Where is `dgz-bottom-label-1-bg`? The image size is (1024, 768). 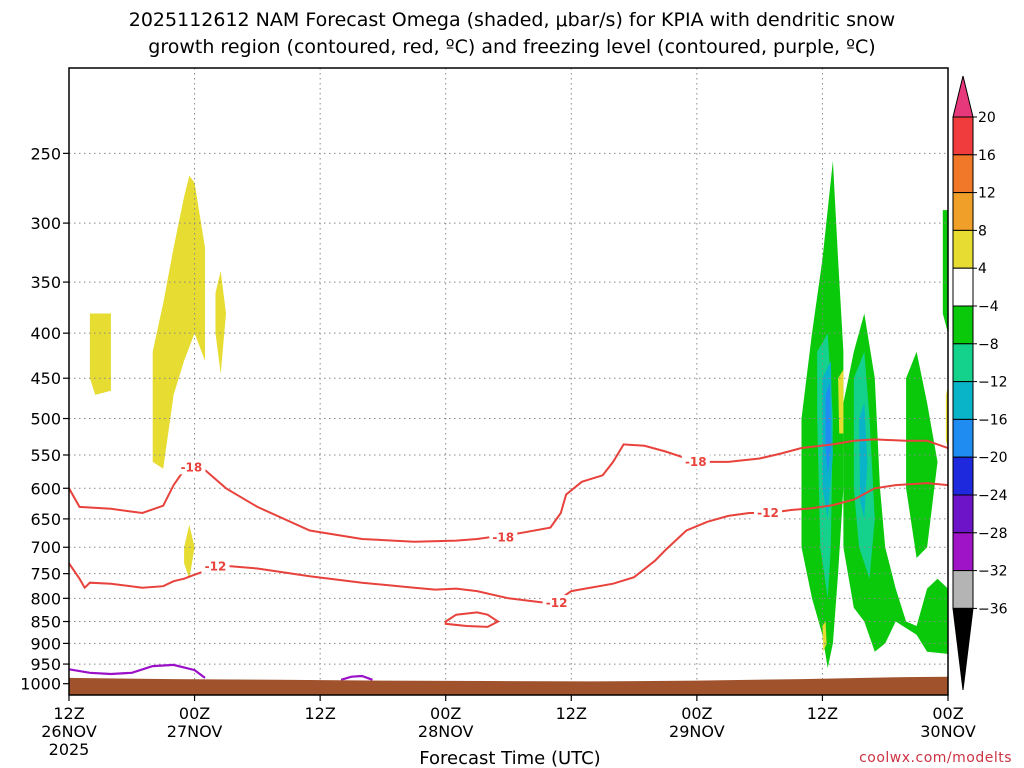
dgz-bottom-label-1-bg is located at coordinates (215, 566).